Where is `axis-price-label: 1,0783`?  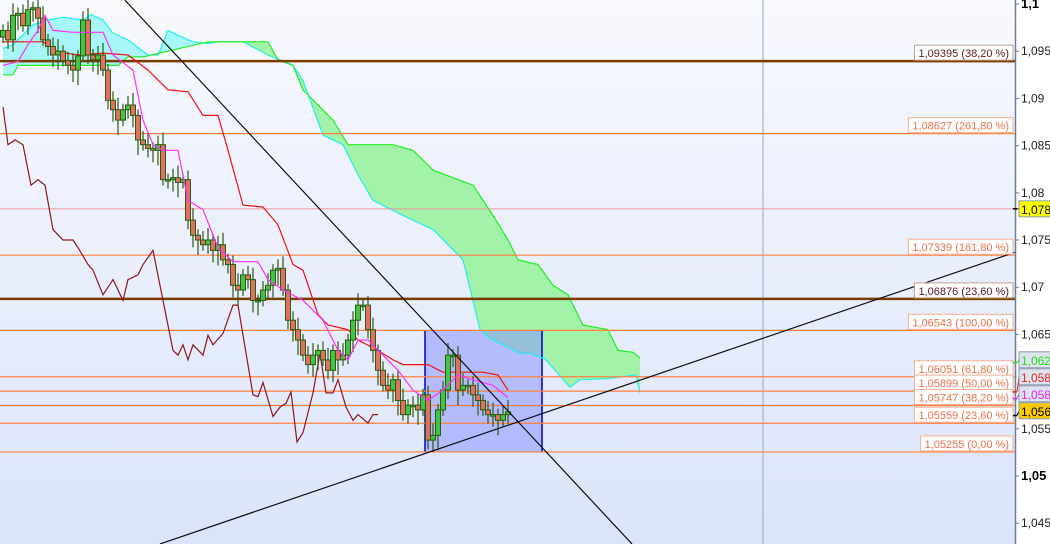 axis-price-label: 1,0783 is located at coordinates (1031, 209).